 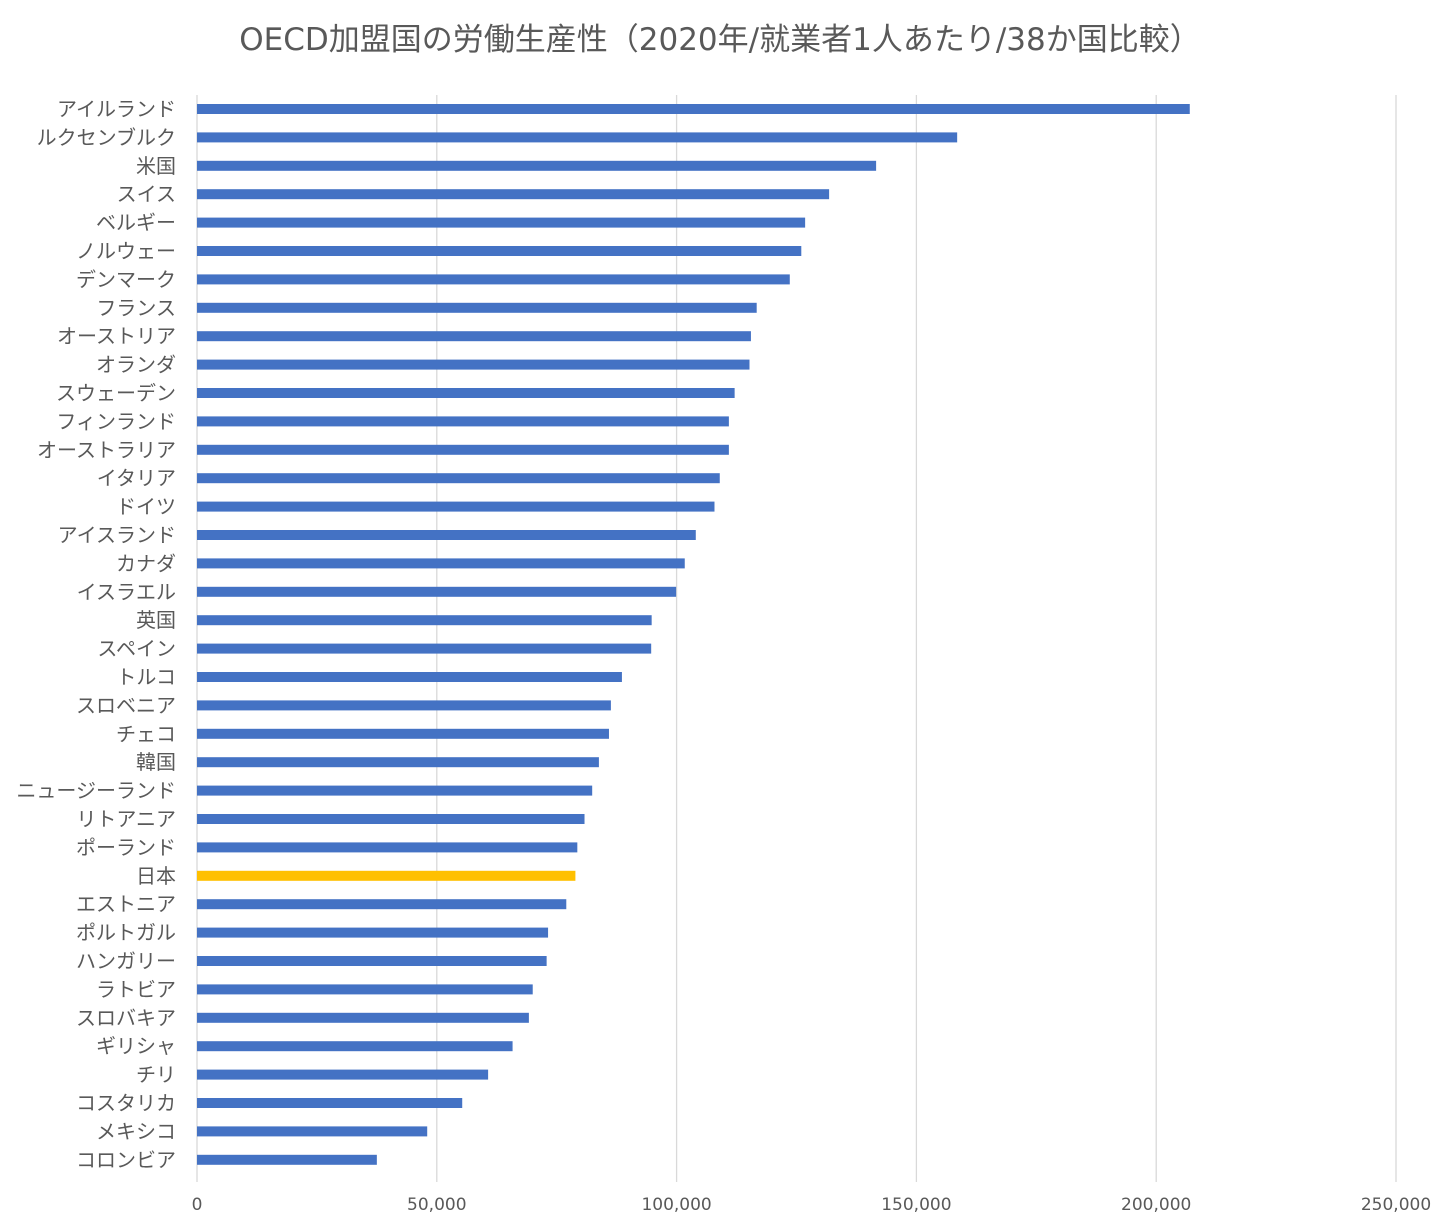 I want to click on category-label: ドイツ, so click(x=146, y=507).